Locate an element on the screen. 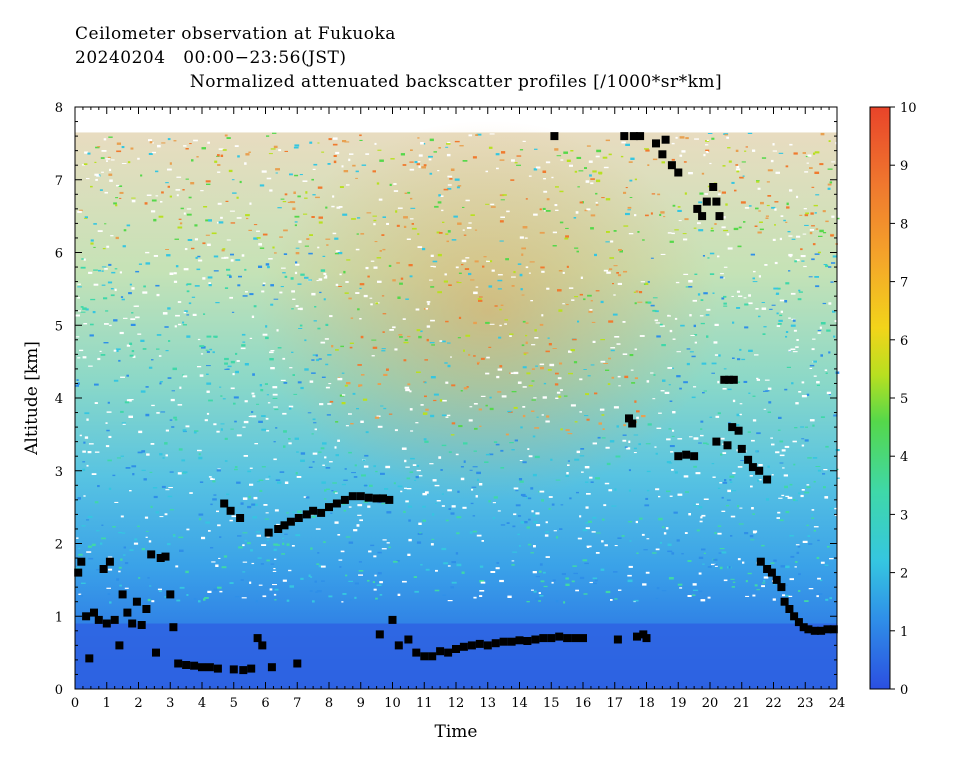 This screenshot has width=960, height=770. colorbar-tick-label: 1 is located at coordinates (904, 632).